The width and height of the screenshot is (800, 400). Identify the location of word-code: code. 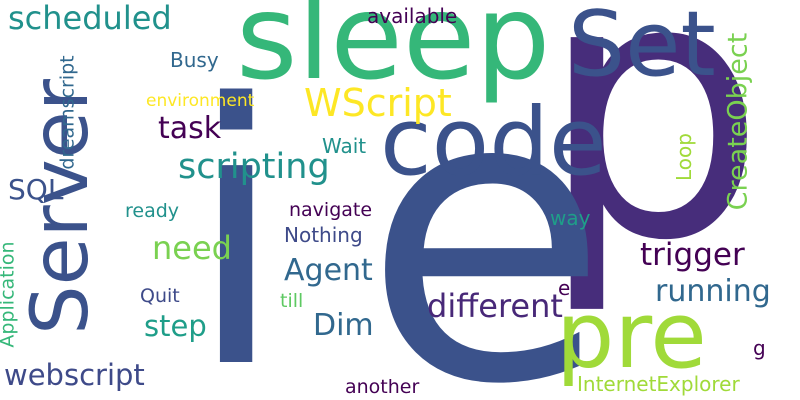
(493, 142).